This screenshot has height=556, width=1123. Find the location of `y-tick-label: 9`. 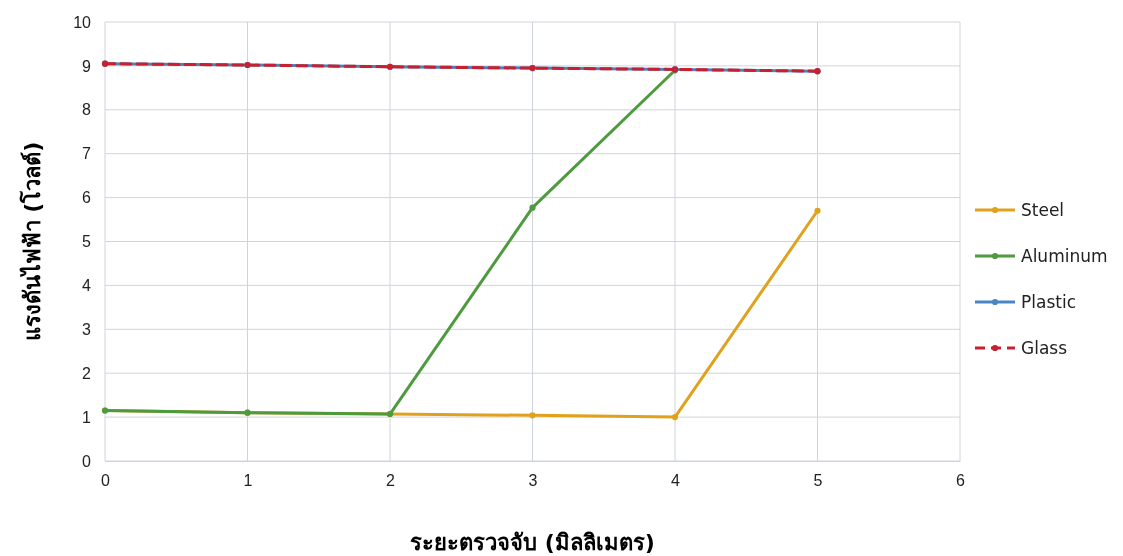

y-tick-label: 9 is located at coordinates (87, 66).